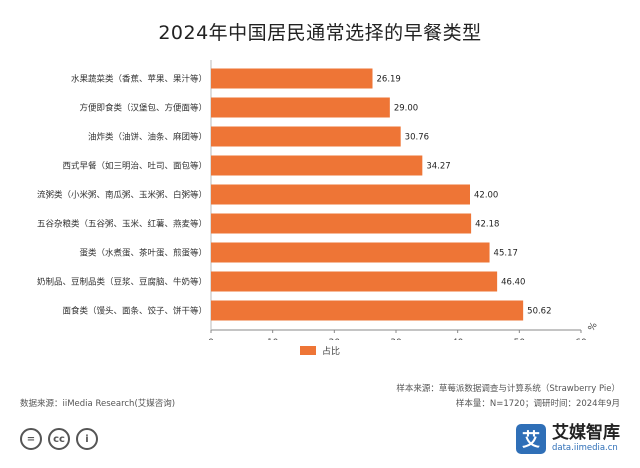 This screenshot has height=468, width=640. What do you see at coordinates (506, 254) in the screenshot?
I see `data-label: 45.17` at bounding box center [506, 254].